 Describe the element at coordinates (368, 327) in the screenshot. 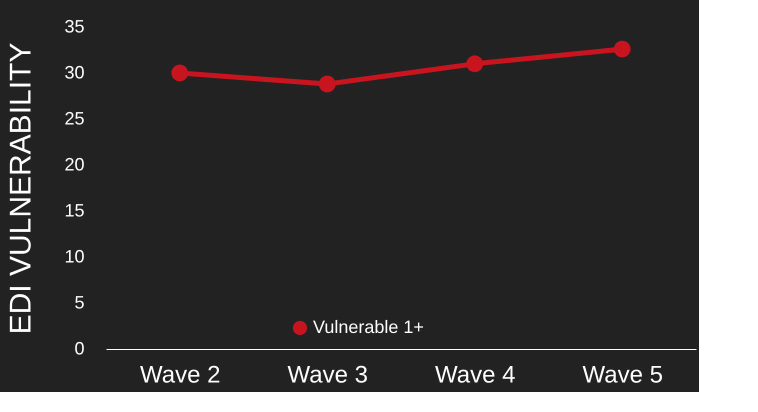

I see `legend-label: Vulnerable 1+` at that location.